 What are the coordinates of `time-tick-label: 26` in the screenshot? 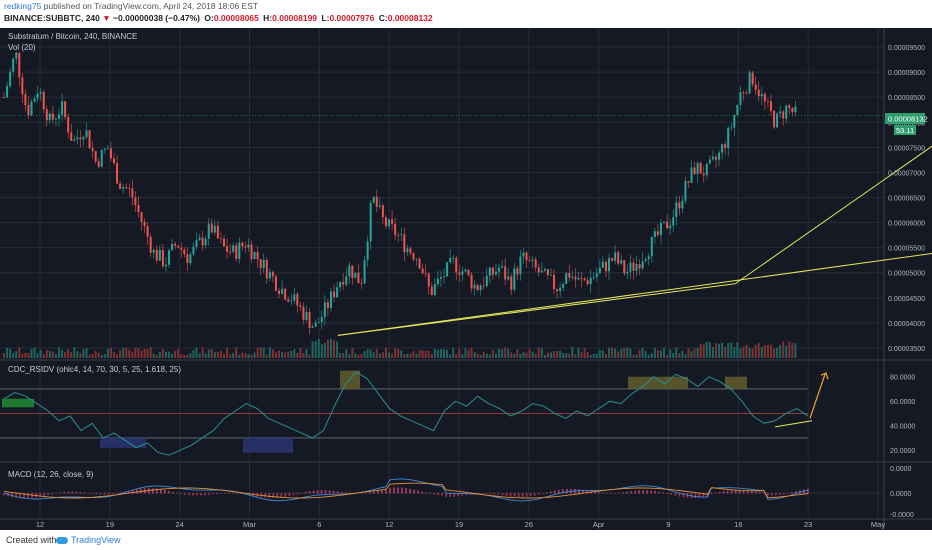 It's located at (529, 524).